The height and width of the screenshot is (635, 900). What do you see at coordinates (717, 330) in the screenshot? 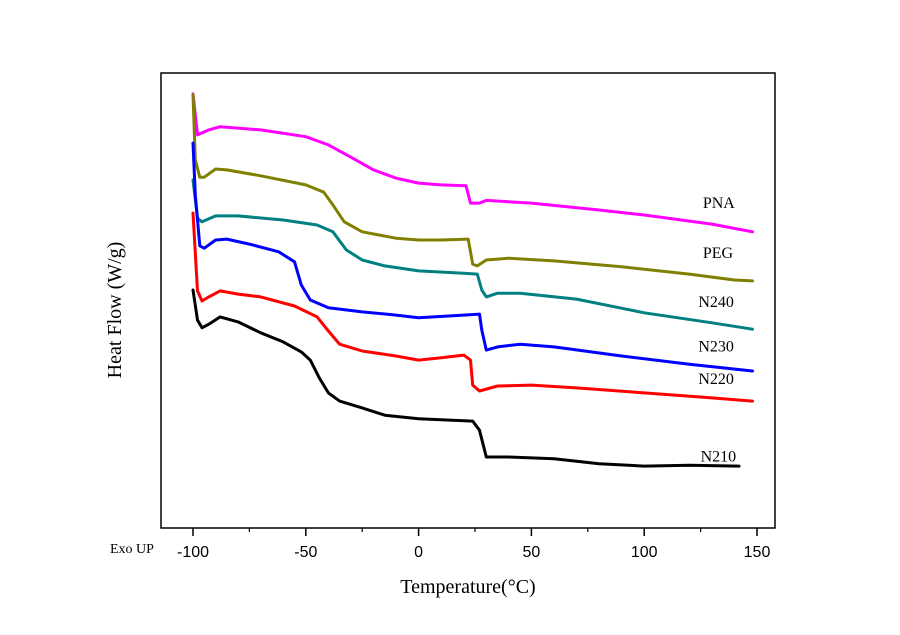
I see `series-labels: PNA PEG N240 N230 N220 N210` at bounding box center [717, 330].